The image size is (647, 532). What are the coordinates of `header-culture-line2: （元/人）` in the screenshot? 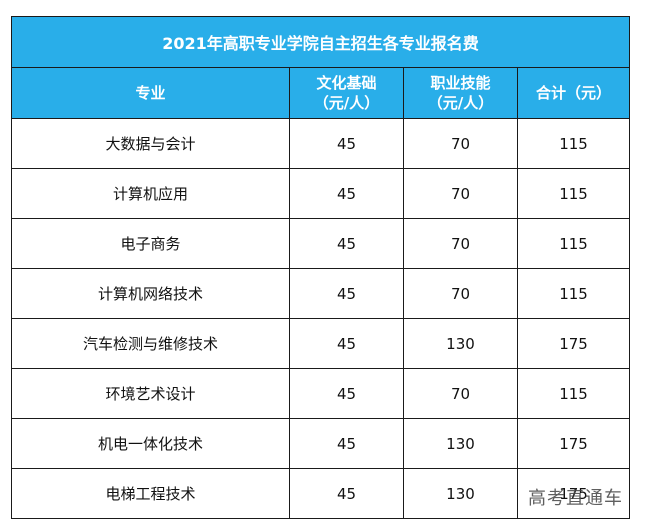 It's located at (346, 103).